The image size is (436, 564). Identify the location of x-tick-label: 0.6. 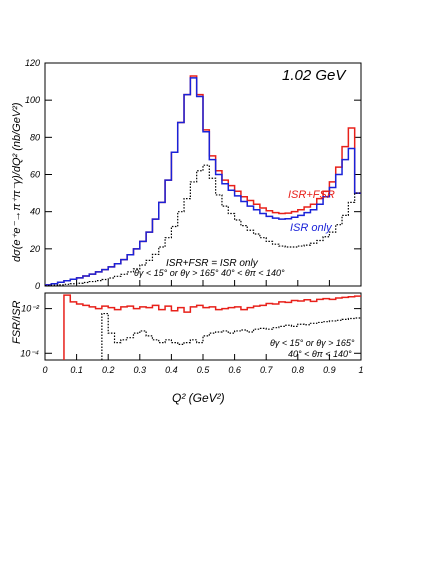
(234, 370).